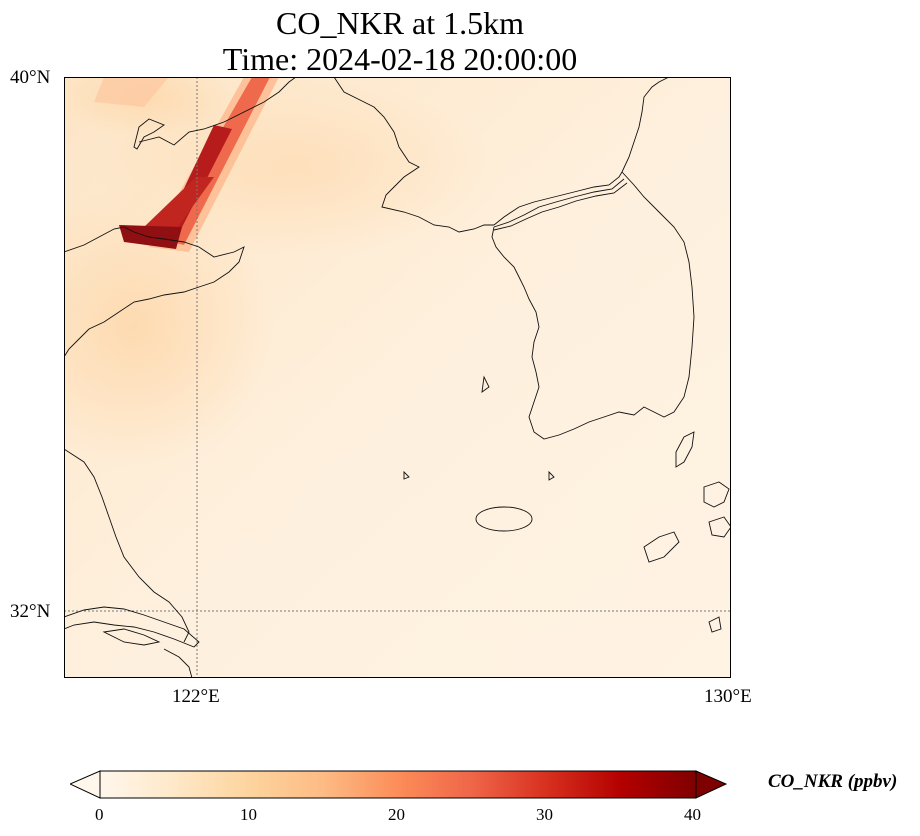 The width and height of the screenshot is (920, 836). I want to click on colorbar-gradient, so click(398, 784).